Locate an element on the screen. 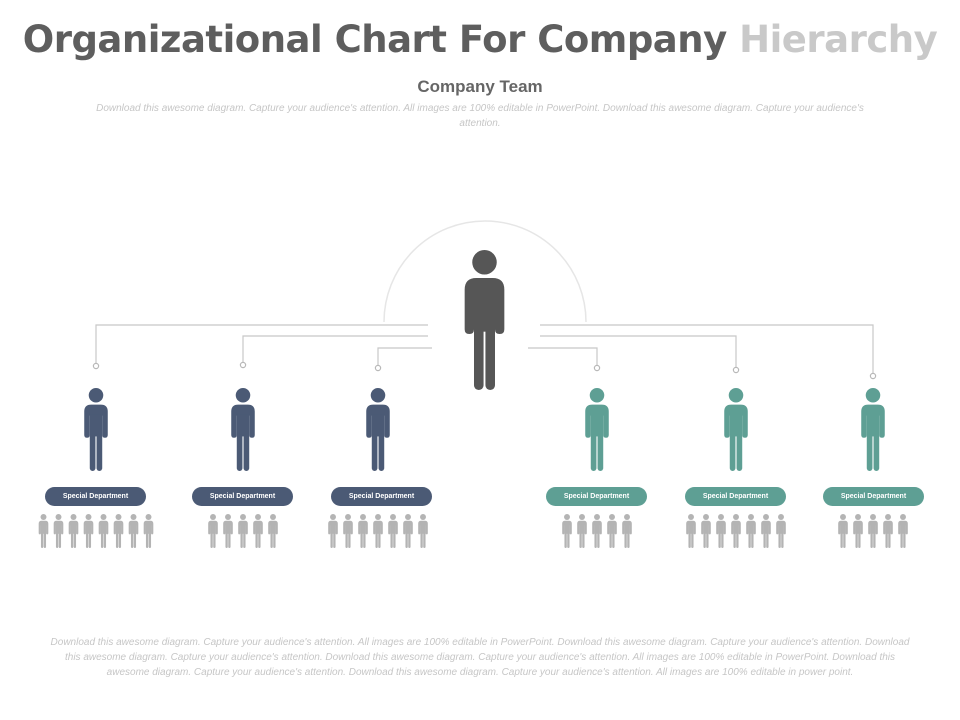 The width and height of the screenshot is (960, 720). leader-arc is located at coordinates (485, 271).